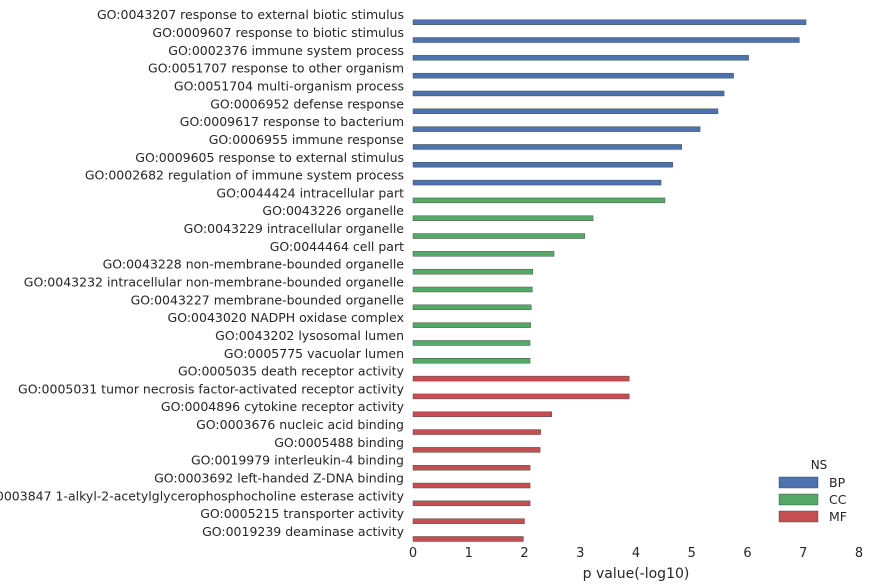 Image resolution: width=870 pixels, height=587 pixels. What do you see at coordinates (747, 553) in the screenshot?
I see `x-tick-label: 6` at bounding box center [747, 553].